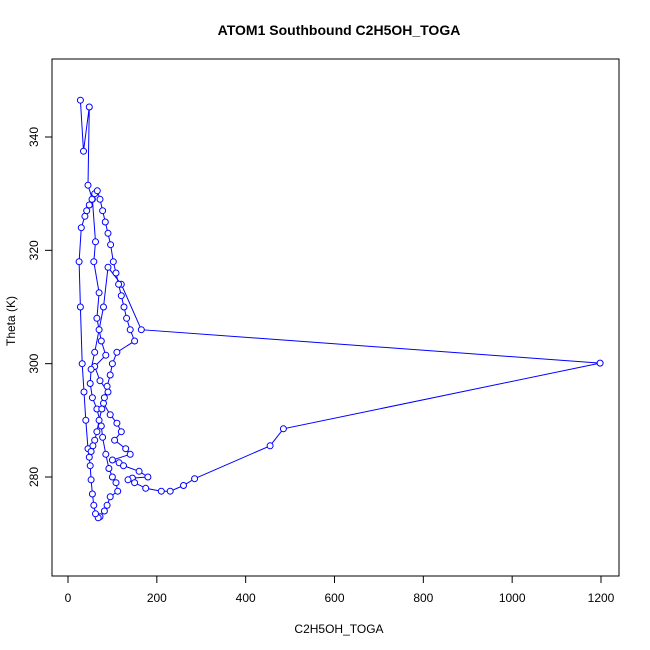 The image size is (650, 650). Describe the element at coordinates (11, 321) in the screenshot. I see `y-axis-label: Theta (K)` at that location.